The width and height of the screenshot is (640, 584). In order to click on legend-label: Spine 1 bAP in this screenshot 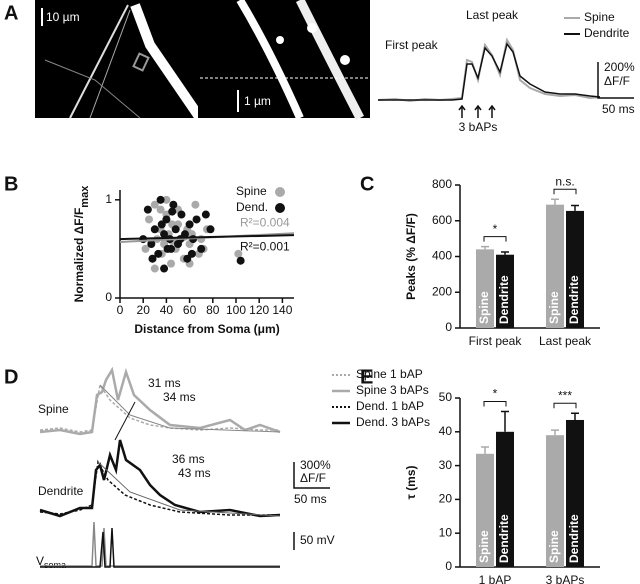, I will do `click(389, 374)`.